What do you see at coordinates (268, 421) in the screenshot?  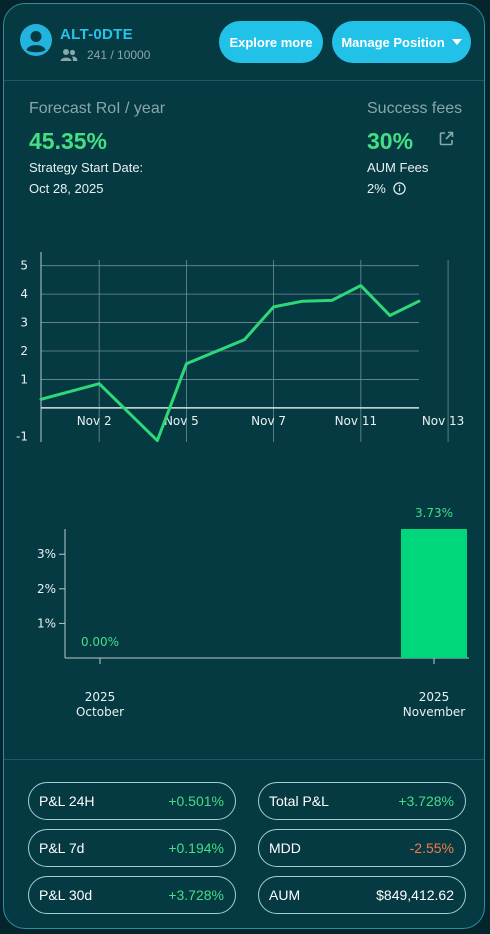 I see `x-tick-label-2: Nov 7` at bounding box center [268, 421].